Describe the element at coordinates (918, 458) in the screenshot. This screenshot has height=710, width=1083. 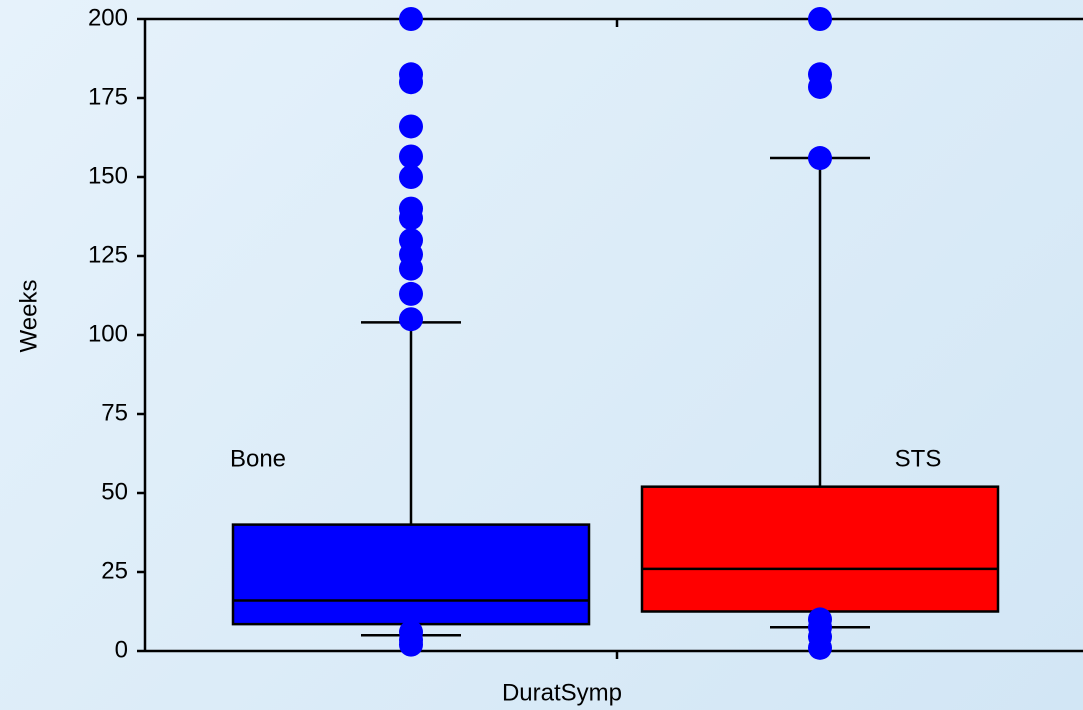
I see `series-label: STS` at that location.